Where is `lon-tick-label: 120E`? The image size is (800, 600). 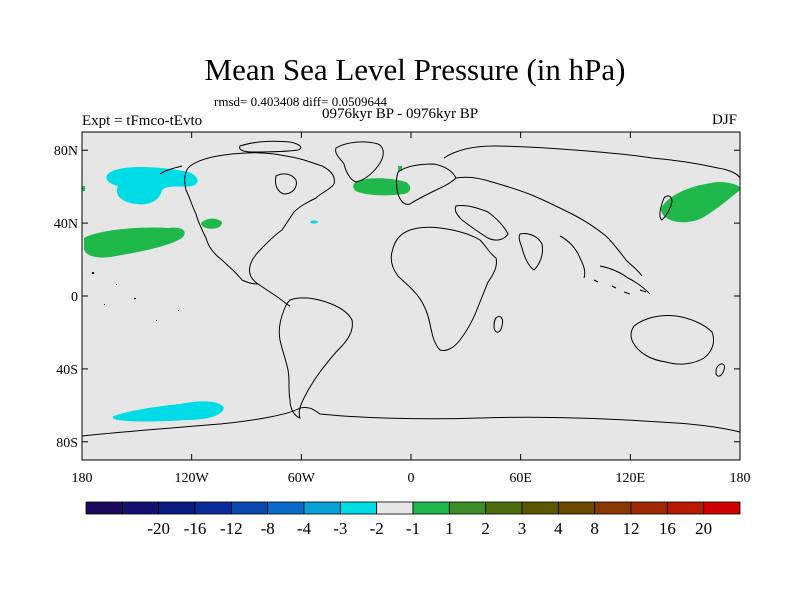 lon-tick-label: 120E is located at coordinates (631, 478).